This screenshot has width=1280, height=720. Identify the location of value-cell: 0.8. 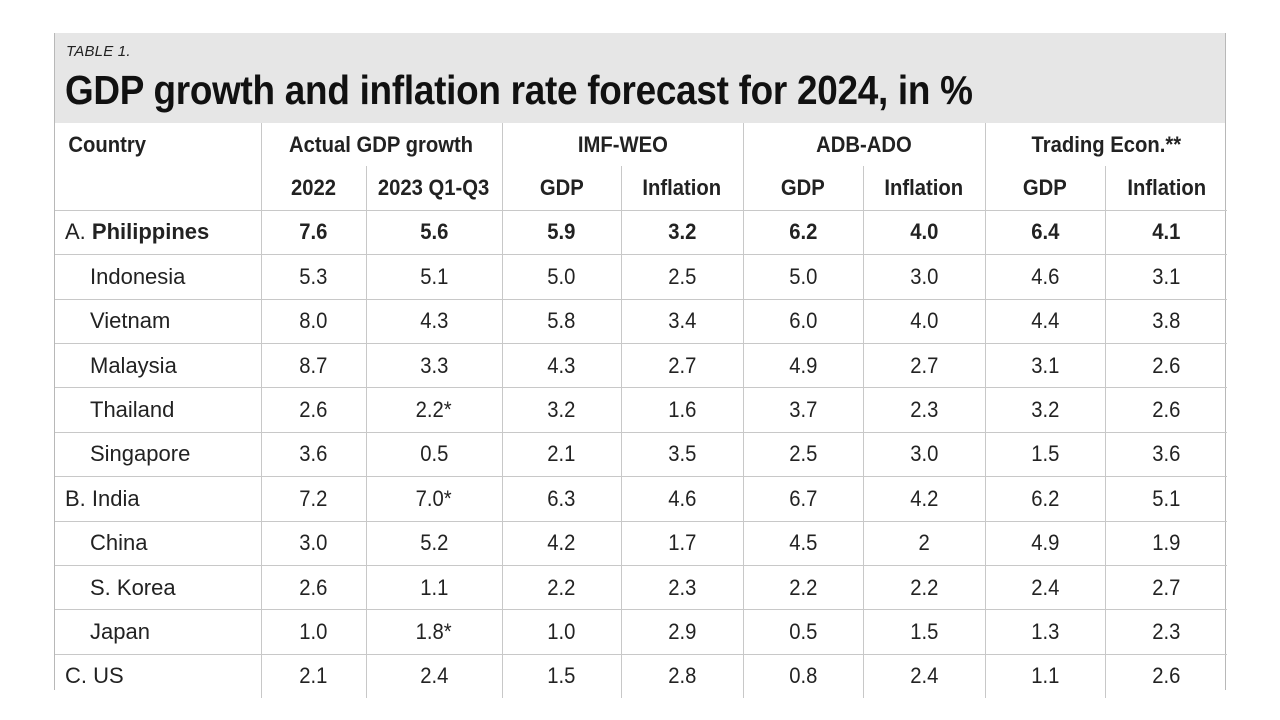
(803, 676).